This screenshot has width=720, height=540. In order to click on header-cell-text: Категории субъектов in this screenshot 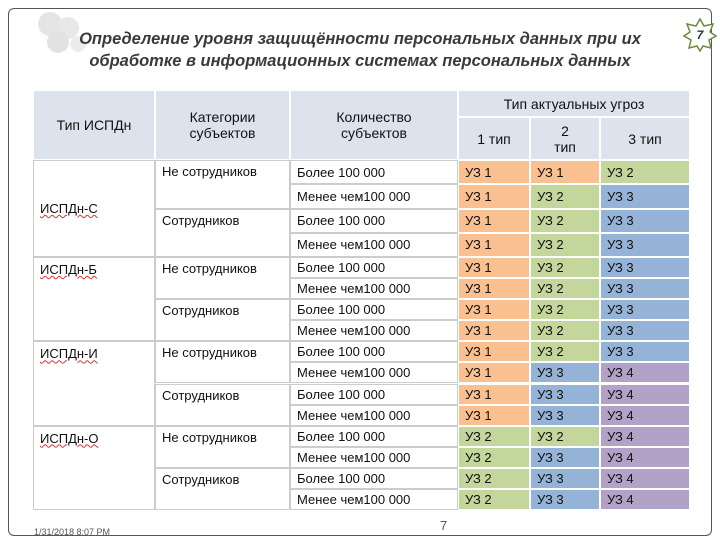, I will do `click(222, 125)`.